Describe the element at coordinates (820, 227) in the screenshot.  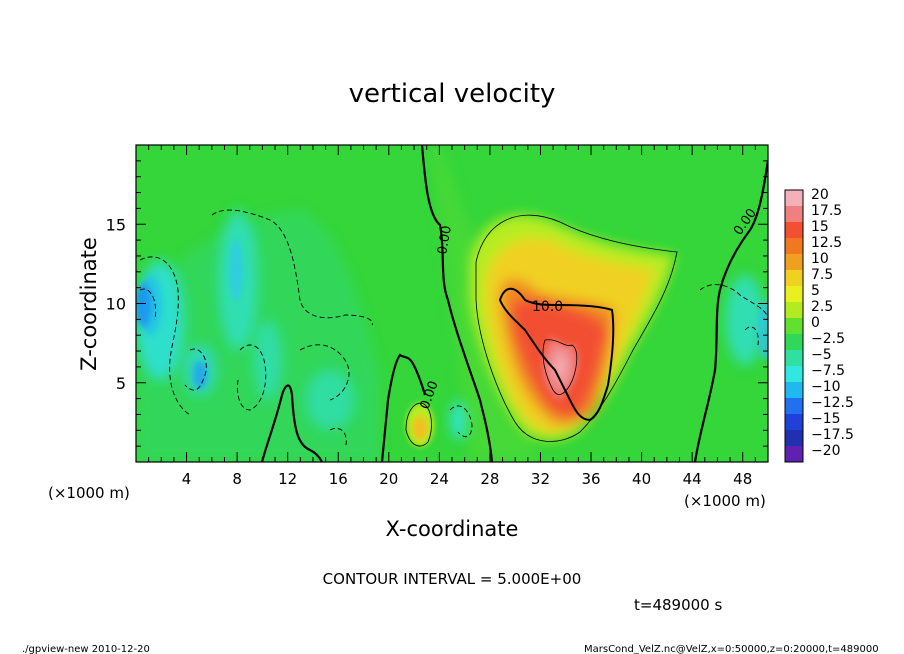
I see `colorbar-label: 15` at that location.